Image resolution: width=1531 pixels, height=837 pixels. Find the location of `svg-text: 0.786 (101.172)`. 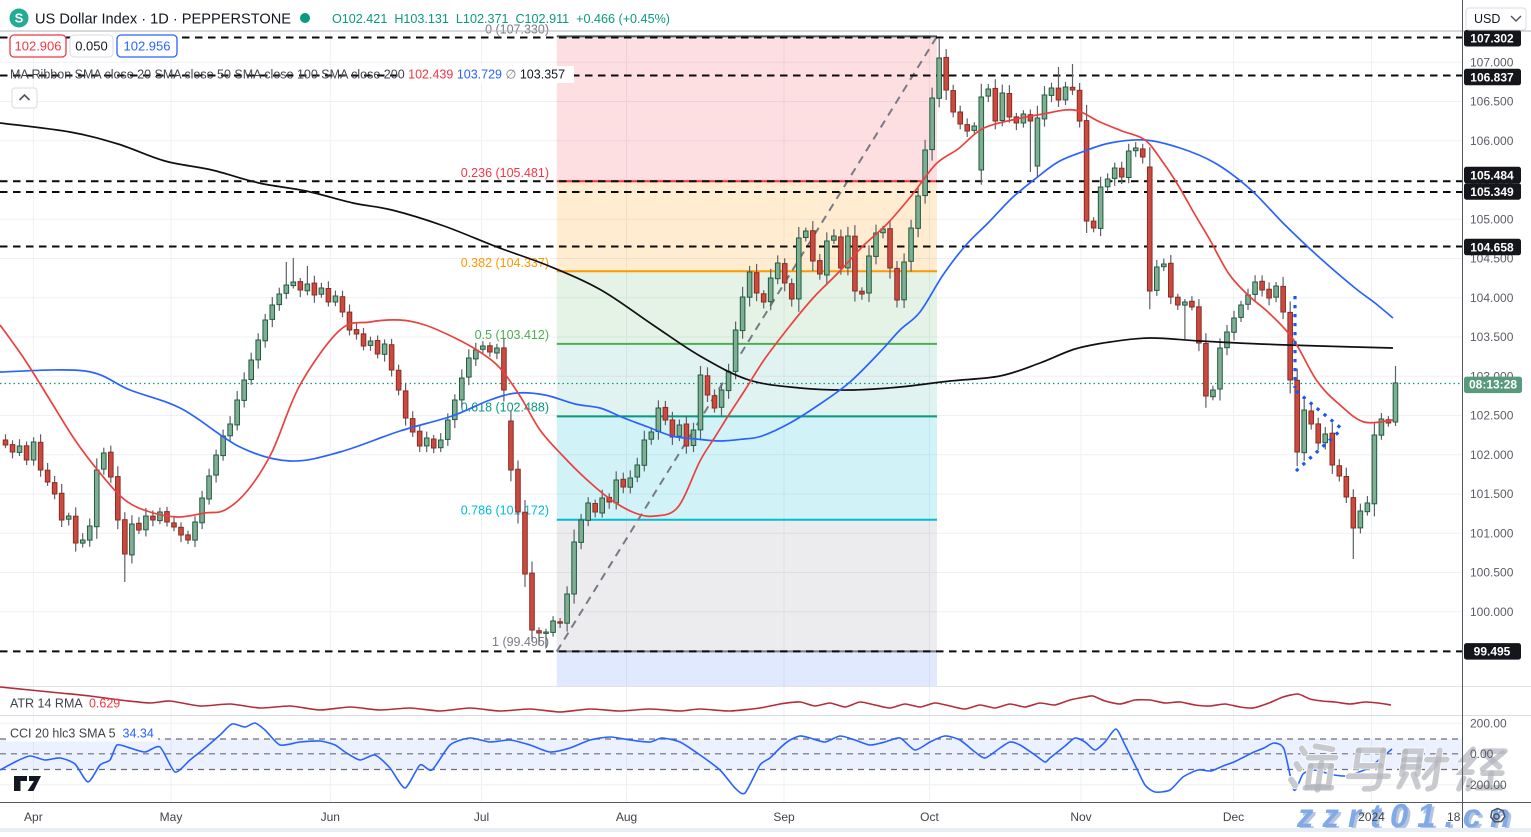

svg-text: 0.786 (101.172) is located at coordinates (505, 511).